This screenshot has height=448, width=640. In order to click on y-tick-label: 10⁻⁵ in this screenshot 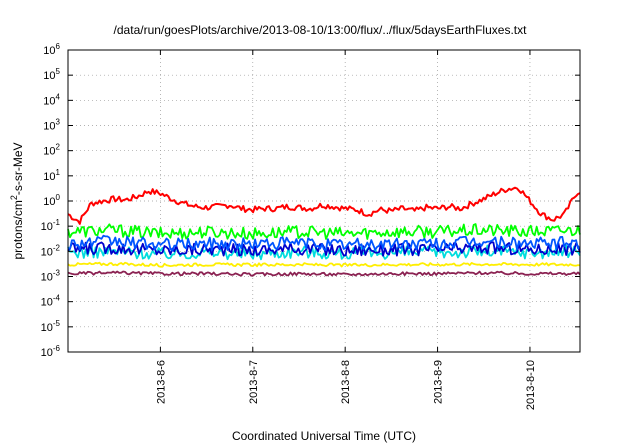, I will do `click(51, 326)`.